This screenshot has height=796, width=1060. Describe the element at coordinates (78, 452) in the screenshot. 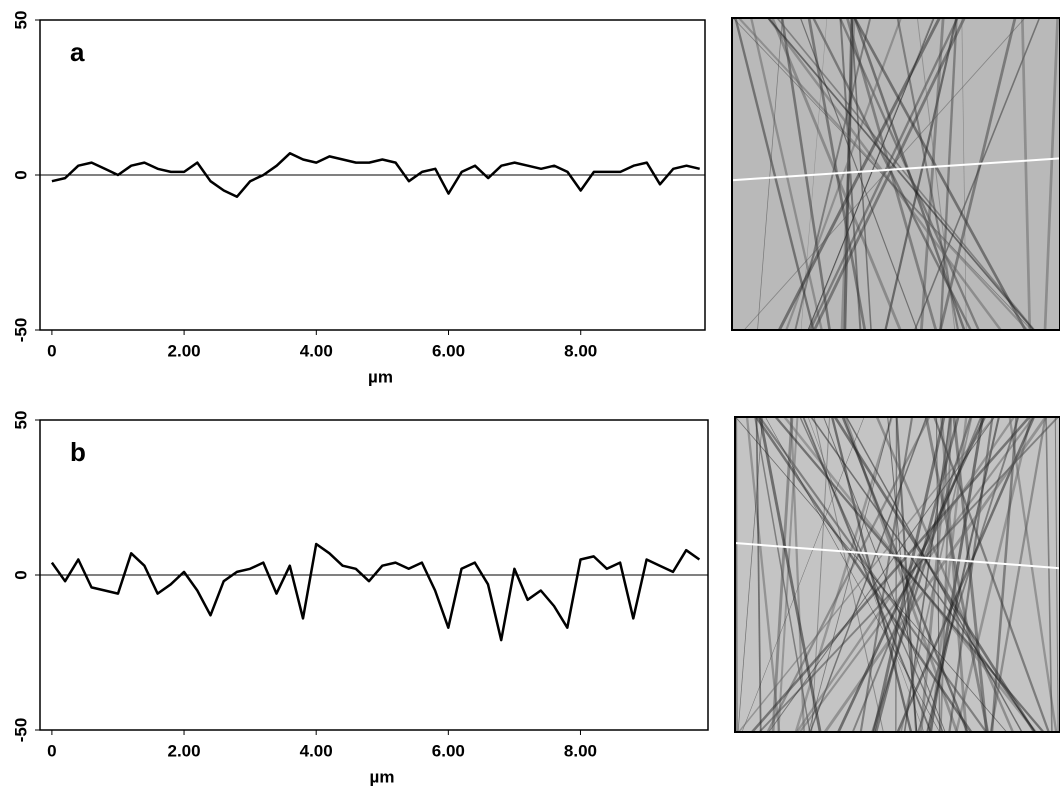

I see `panel-label: b` at that location.